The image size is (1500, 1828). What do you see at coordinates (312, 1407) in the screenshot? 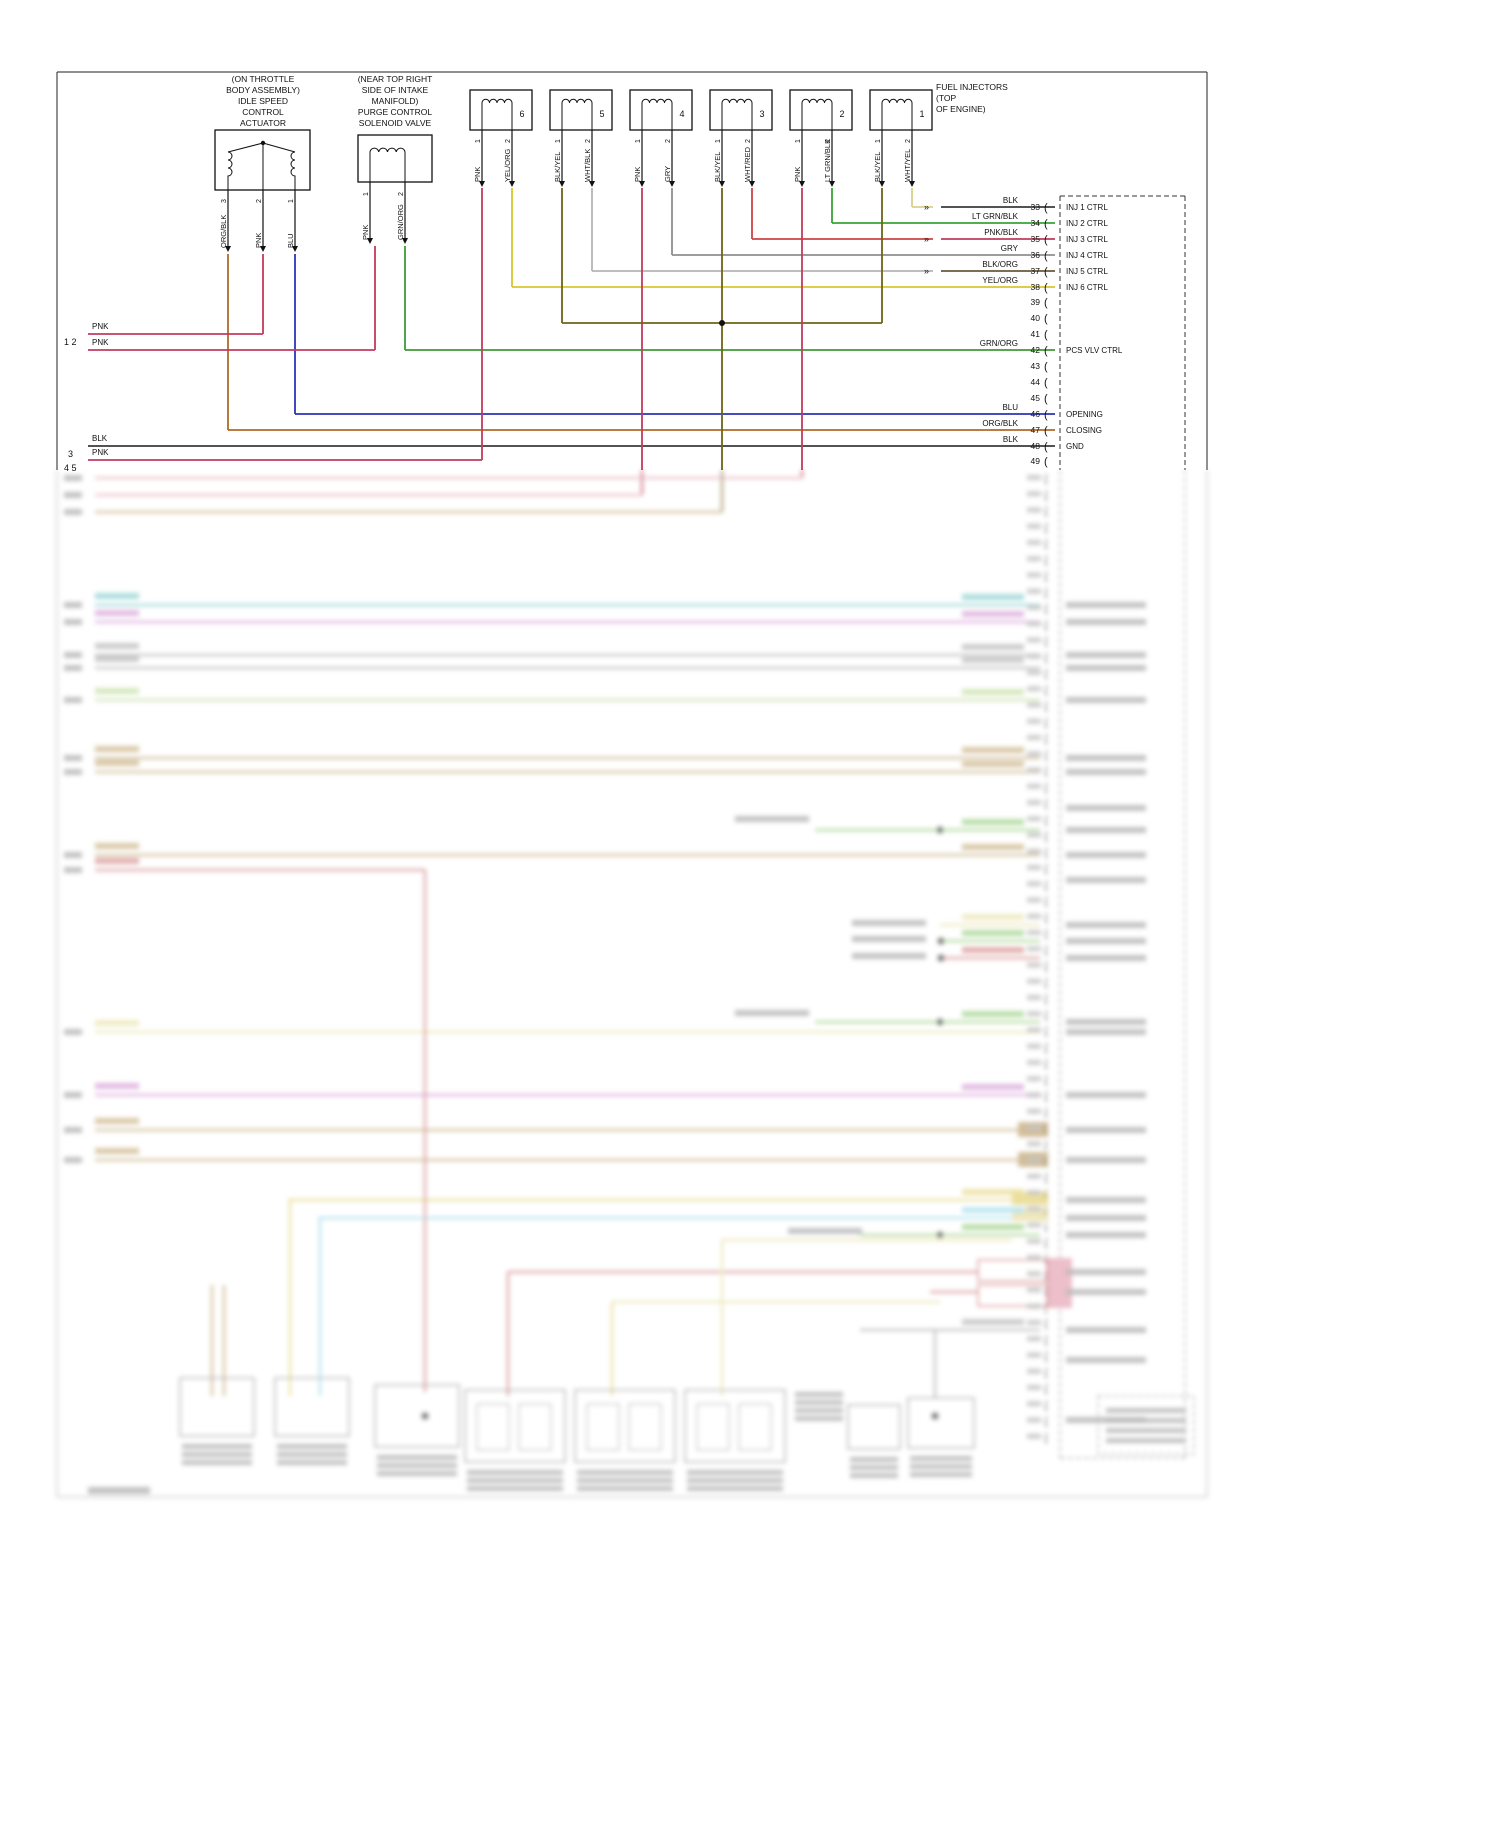
I see `blurred-component-box` at bounding box center [312, 1407].